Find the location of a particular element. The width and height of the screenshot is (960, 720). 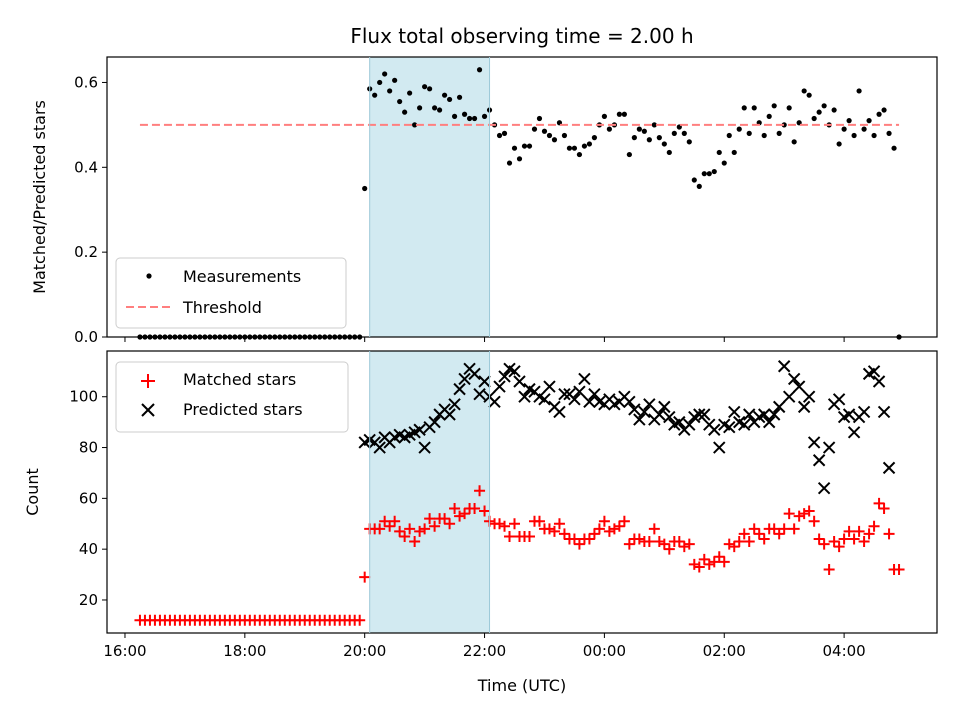

legend-predicted-label: Predicted stars is located at coordinates (243, 409).